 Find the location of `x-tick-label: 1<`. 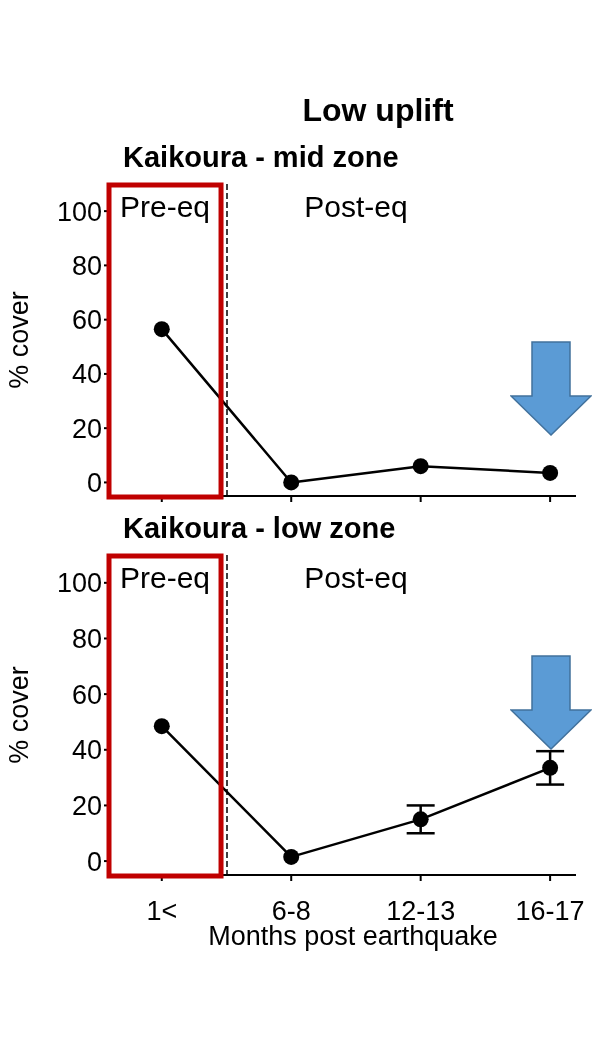

x-tick-label: 1< is located at coordinates (162, 911).